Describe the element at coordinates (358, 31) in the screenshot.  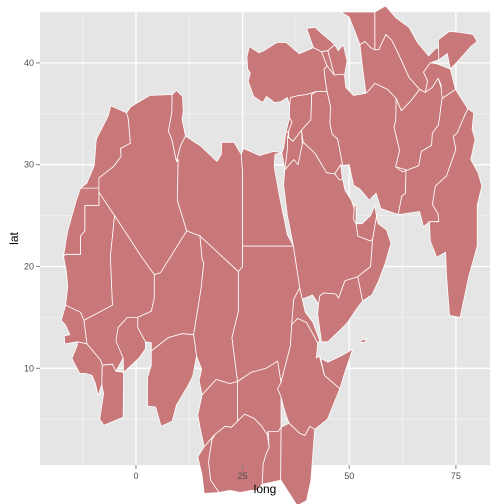
I see `region-kazakhstan` at that location.